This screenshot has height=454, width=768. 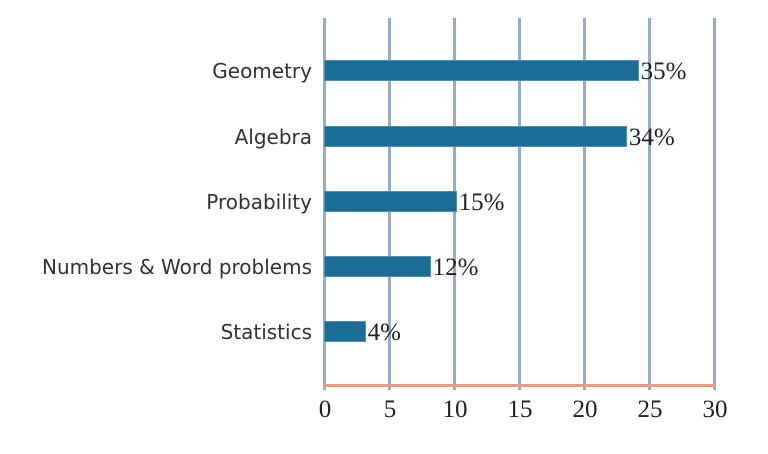 I want to click on category-label: Algebra, so click(x=273, y=137).